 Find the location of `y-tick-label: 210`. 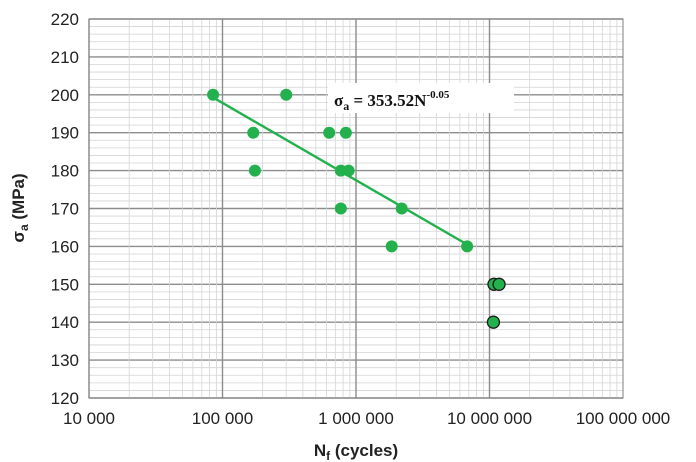

y-tick-label: 210 is located at coordinates (65, 57).